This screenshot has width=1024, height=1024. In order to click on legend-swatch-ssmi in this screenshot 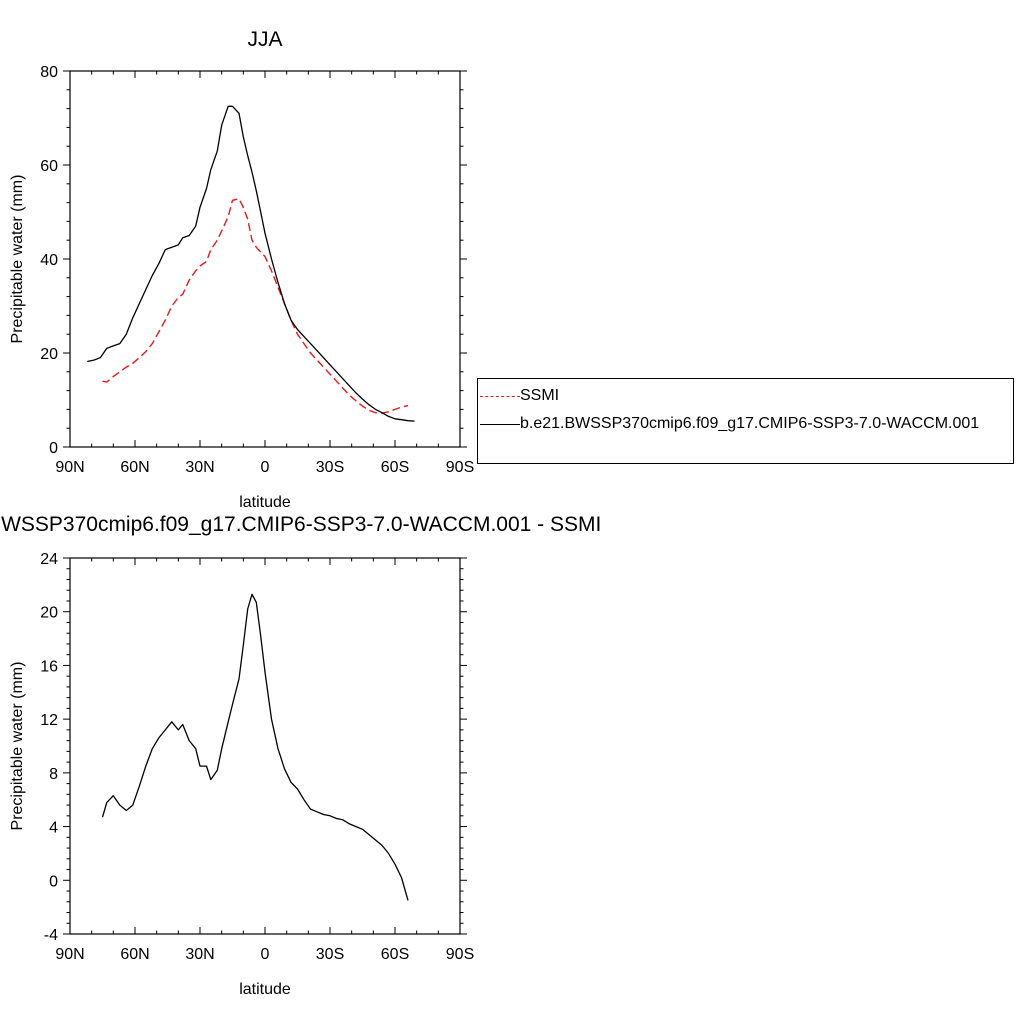, I will do `click(500, 396)`.